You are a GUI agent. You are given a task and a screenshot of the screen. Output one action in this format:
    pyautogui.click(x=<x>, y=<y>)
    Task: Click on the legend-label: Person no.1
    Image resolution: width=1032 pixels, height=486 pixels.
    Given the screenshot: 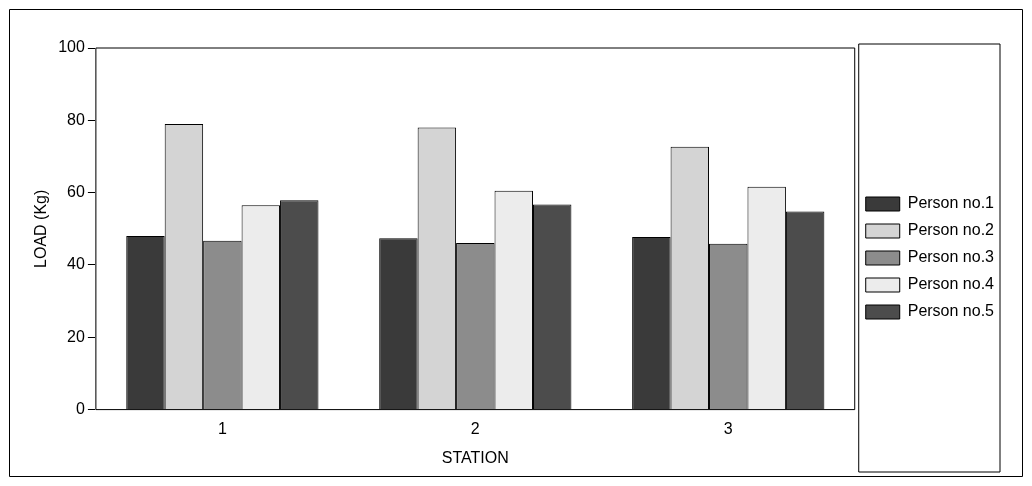 What is the action you would take?
    pyautogui.click(x=951, y=203)
    